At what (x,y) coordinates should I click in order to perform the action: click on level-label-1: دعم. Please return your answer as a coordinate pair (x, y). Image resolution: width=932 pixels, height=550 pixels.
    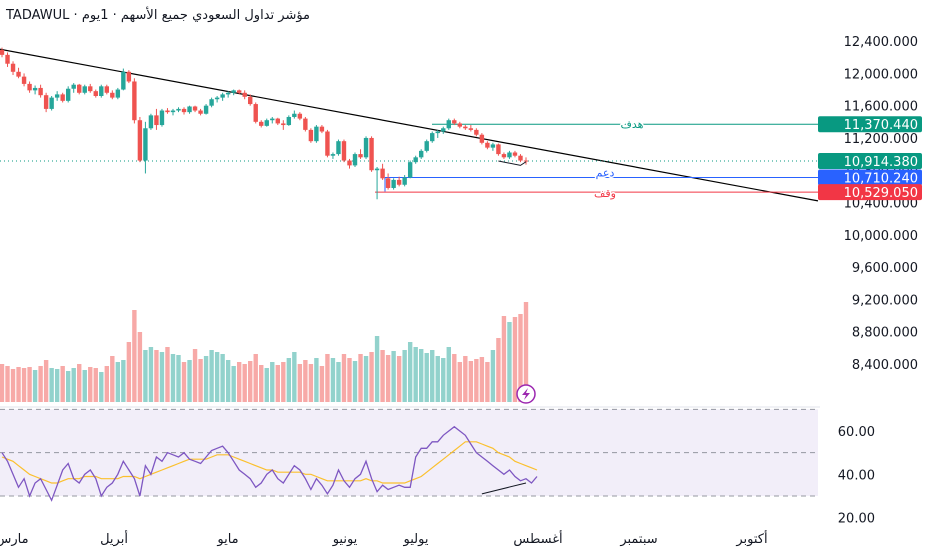
    Looking at the image, I should click on (605, 172).